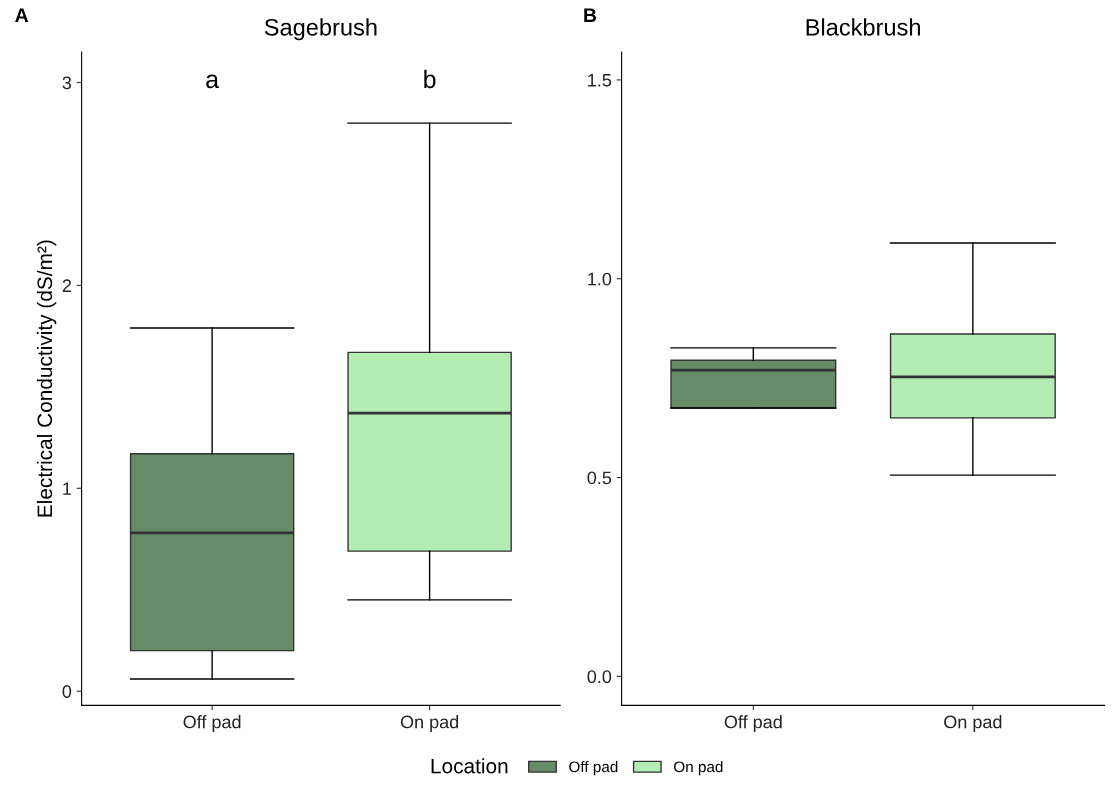 This screenshot has width=1118, height=789. Describe the element at coordinates (593, 768) in the screenshot. I see `legend-label: Off pad` at that location.